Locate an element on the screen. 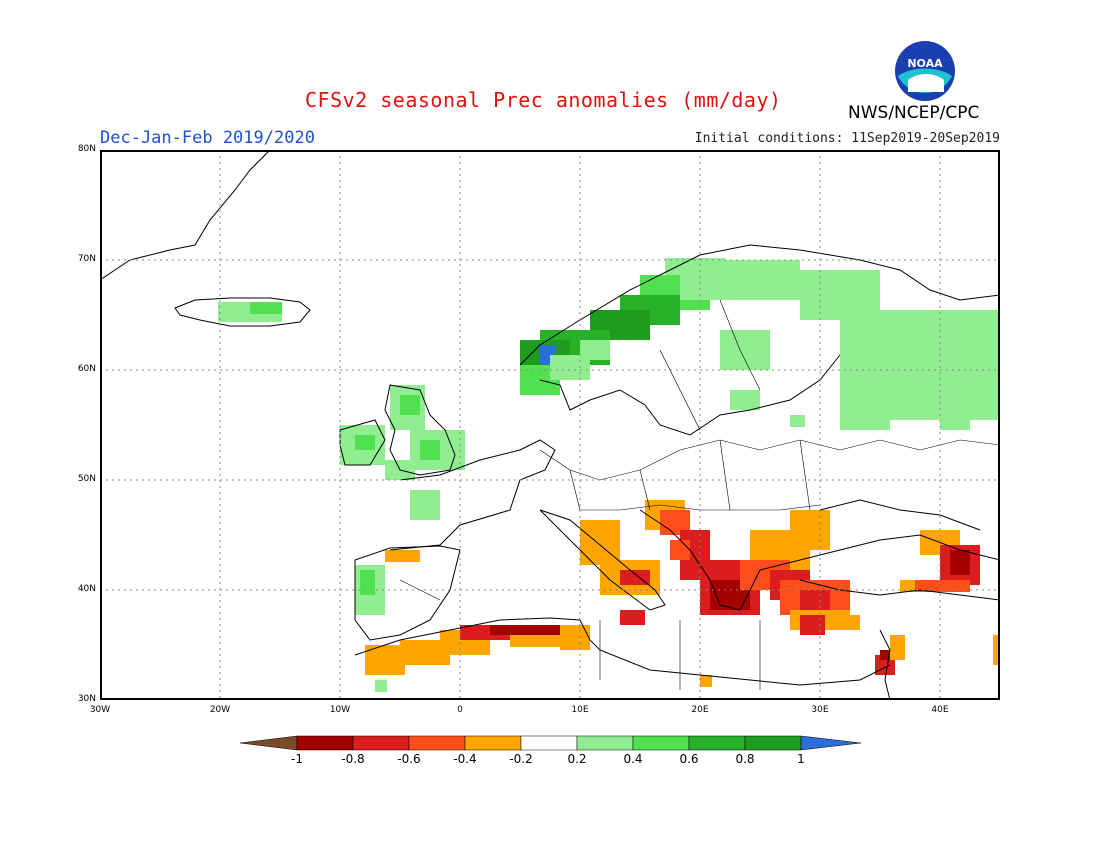  initial-conditions-label: Initial conditions: 11Sep2019-20Sep2019 is located at coordinates (847, 138).